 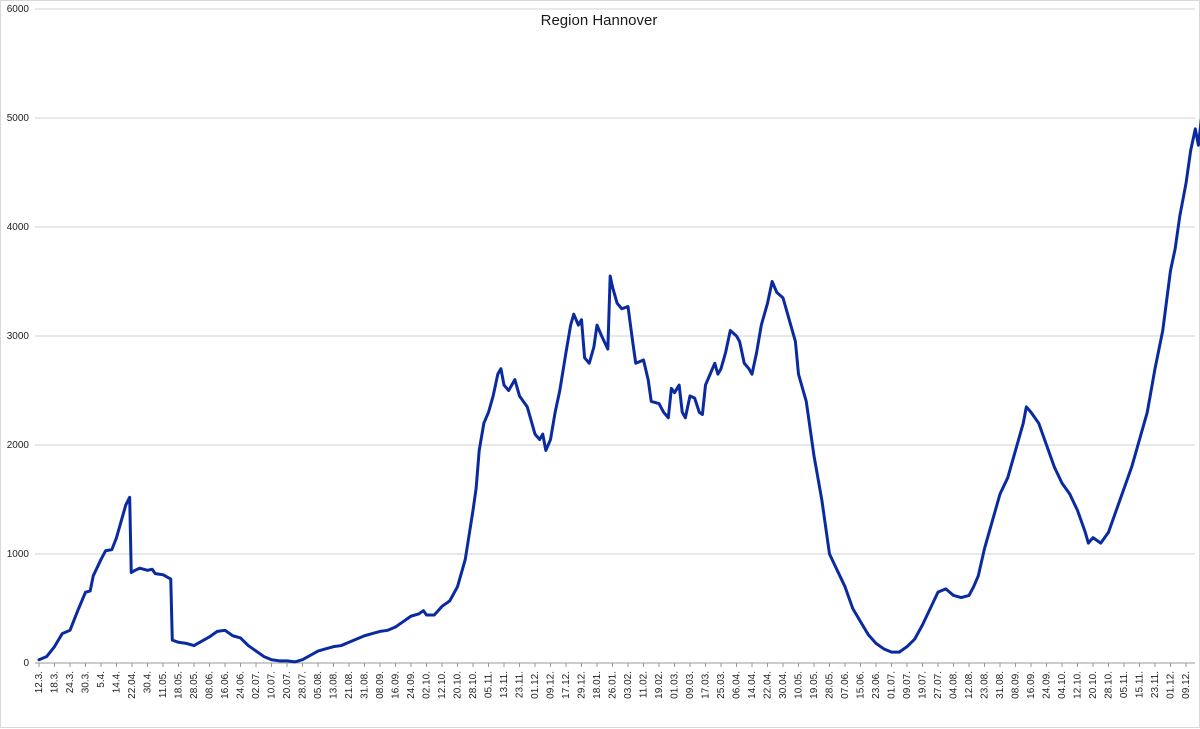 I want to click on x-tick-label: 14.04., so click(x=752, y=685).